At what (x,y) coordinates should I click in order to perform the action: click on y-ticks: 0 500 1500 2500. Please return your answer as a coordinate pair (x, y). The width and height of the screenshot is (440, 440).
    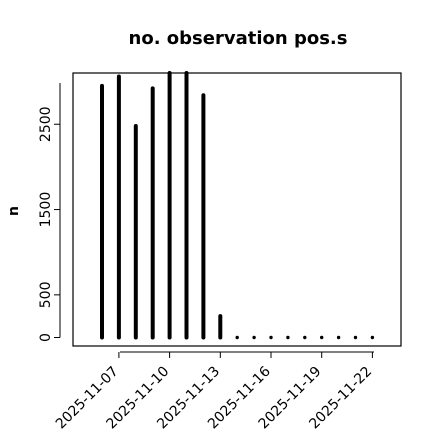
    Looking at the image, I should click on (49, 224).